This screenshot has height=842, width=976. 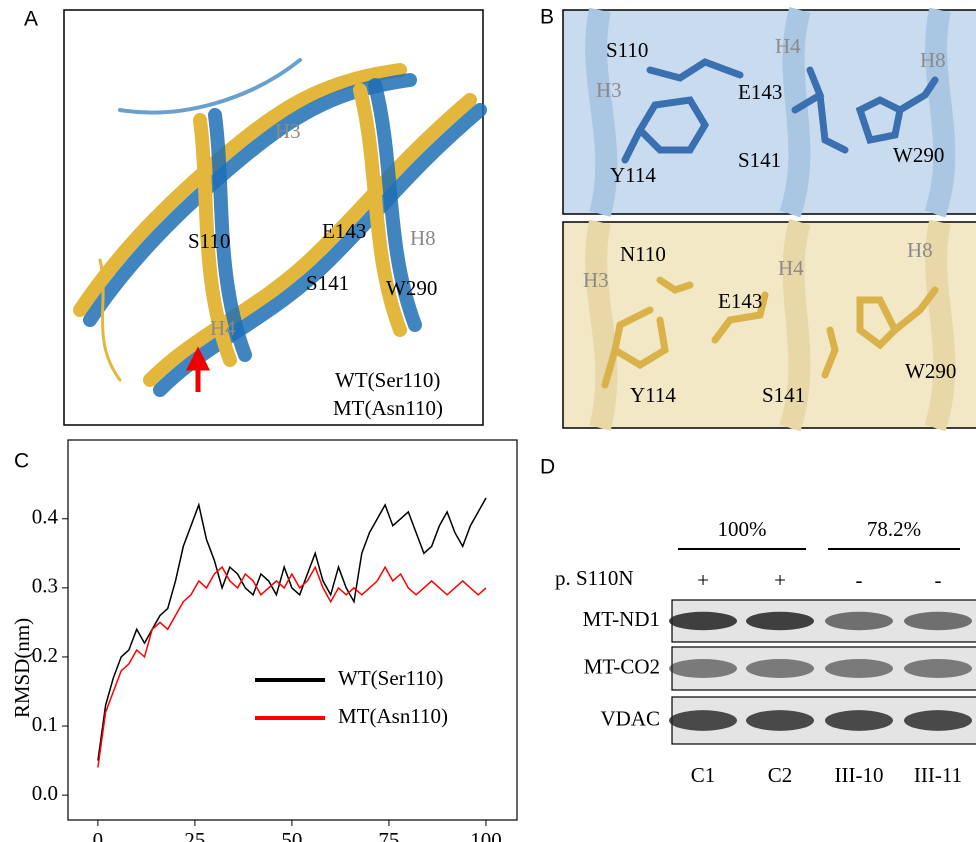 What do you see at coordinates (31, 19) in the screenshot?
I see `panel-label: A` at bounding box center [31, 19].